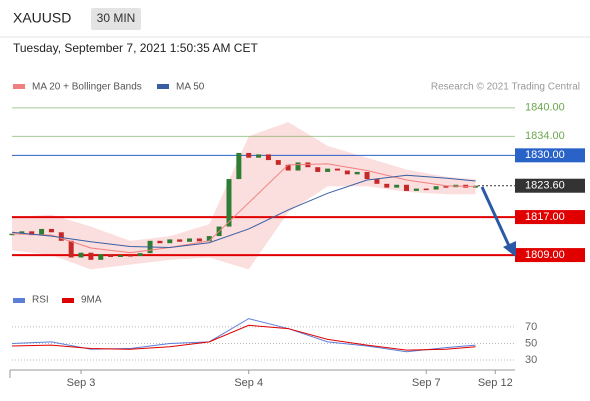  I want to click on x-tick-label: Sep 12, so click(495, 383).